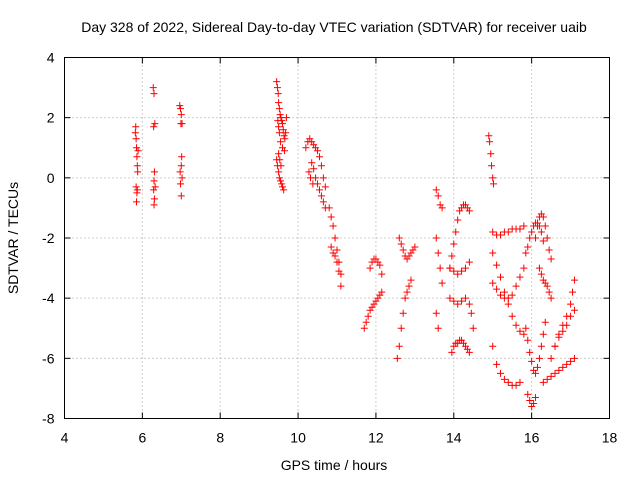 The image size is (640, 480). I want to click on series-arc-16.0b, so click(532, 400).